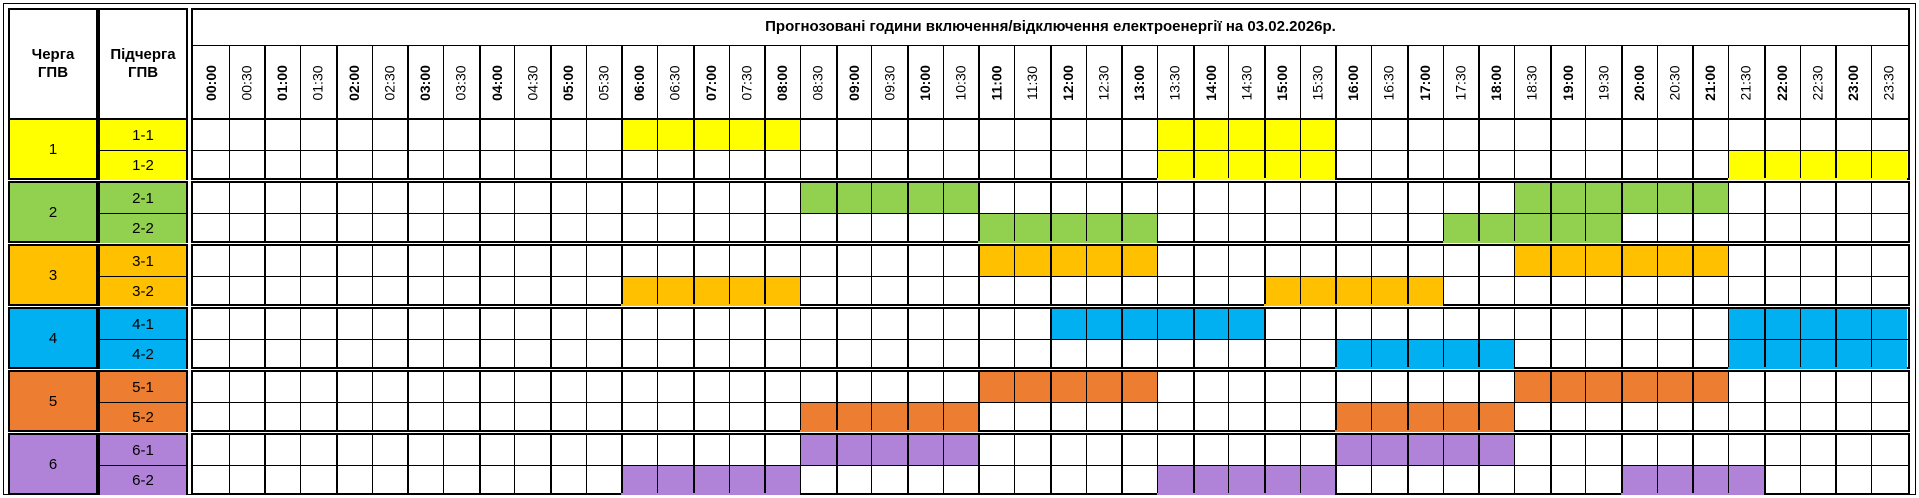  I want to click on time-label-text: 04:30, so click(532, 82).